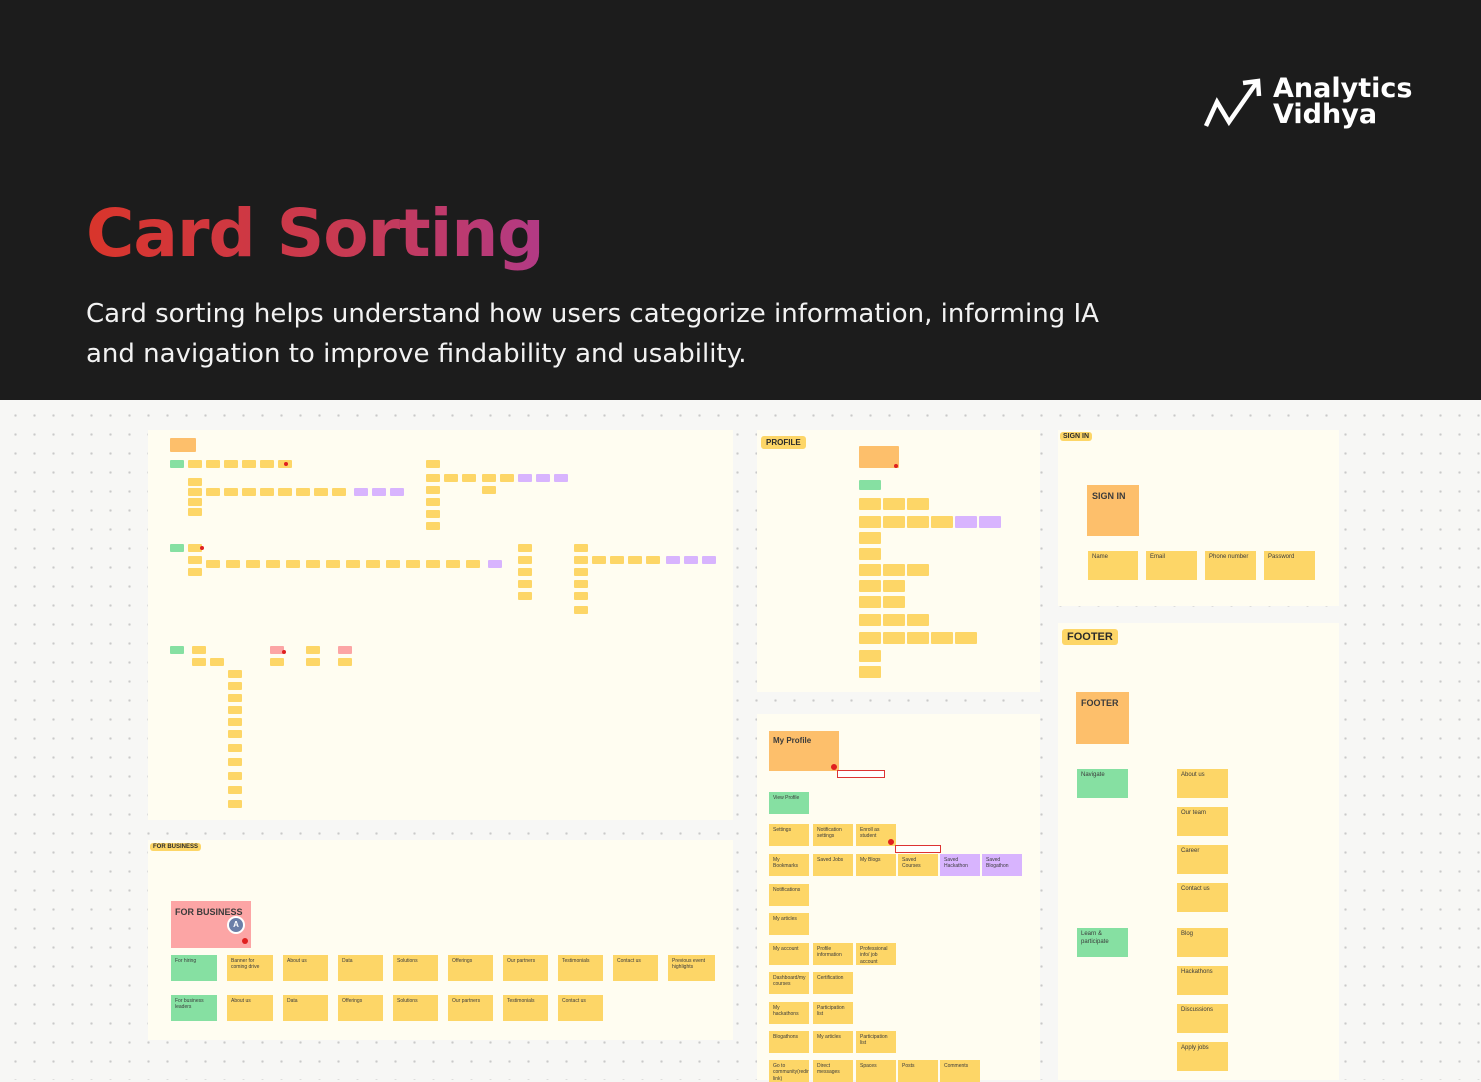 Image resolution: width=1481 pixels, height=1082 pixels. I want to click on footer-link-card: Hackathons, so click(1202, 980).